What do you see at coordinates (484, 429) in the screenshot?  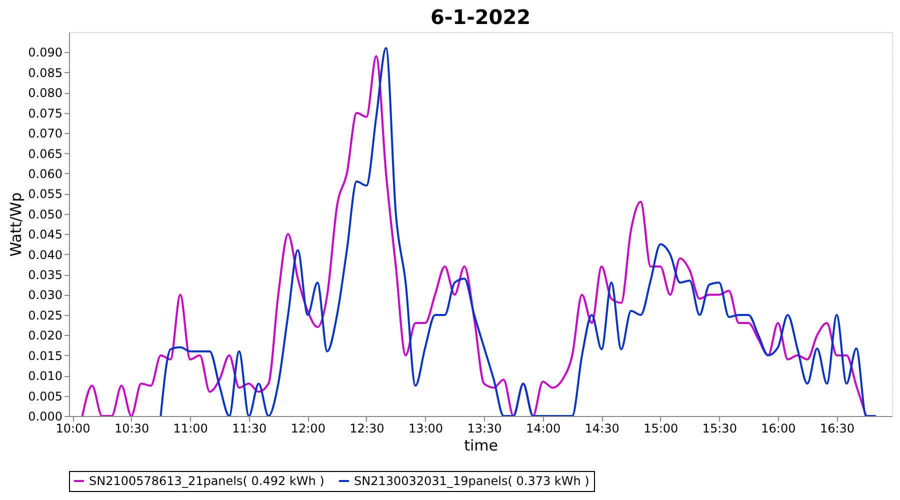 I see `x-tick-label: 13:30` at bounding box center [484, 429].